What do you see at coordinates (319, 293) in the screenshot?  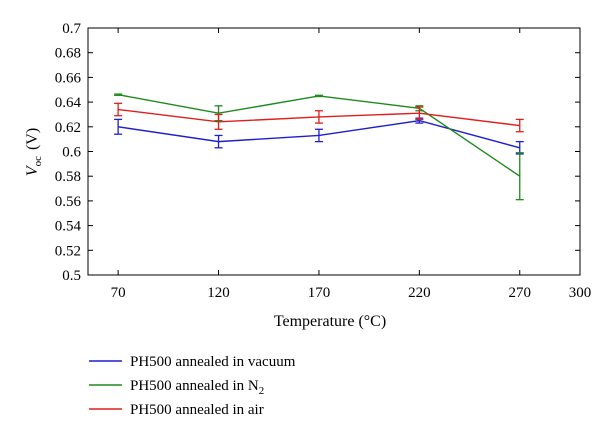 I see `x-tick-label: 170` at bounding box center [319, 293].